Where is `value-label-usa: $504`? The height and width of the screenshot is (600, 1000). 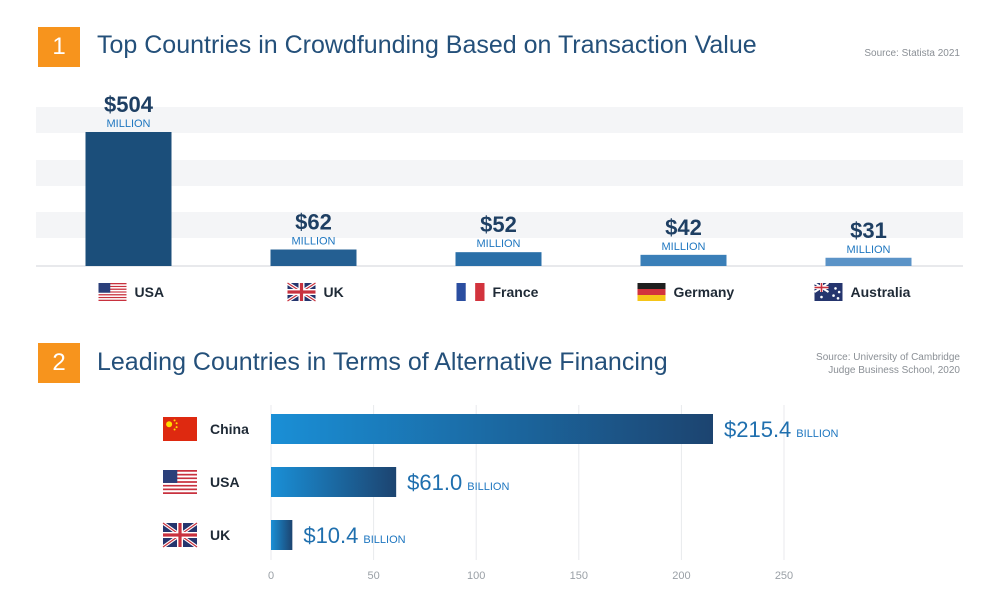
value-label-usa: $504 is located at coordinates (129, 104).